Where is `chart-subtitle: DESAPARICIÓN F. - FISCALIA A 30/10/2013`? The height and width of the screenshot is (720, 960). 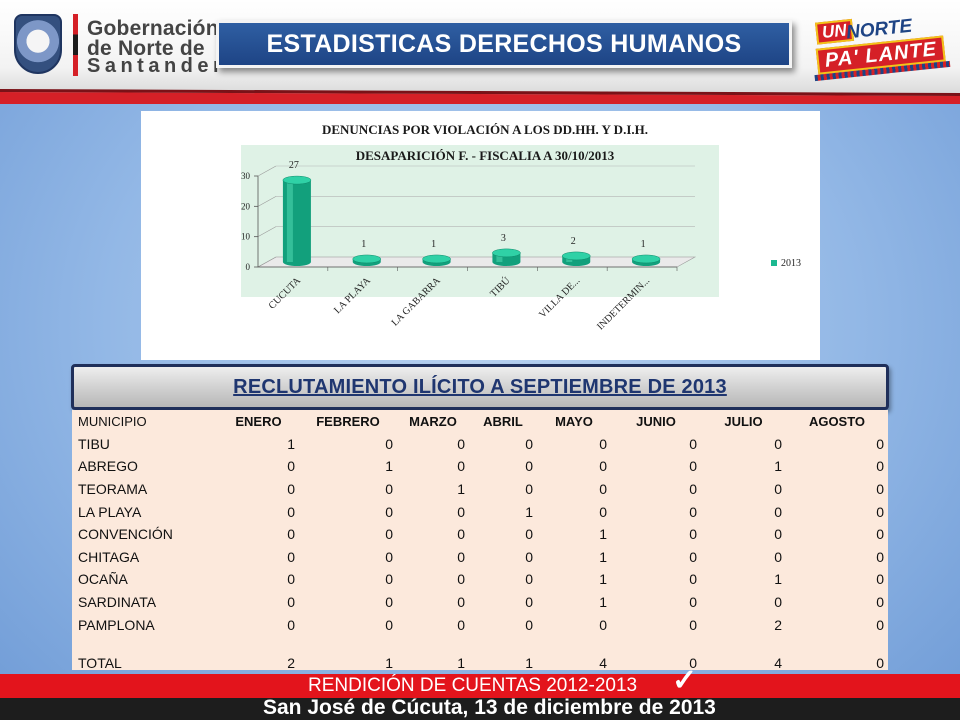 chart-subtitle: DESAPARICIÓN F. - FISCALIA A 30/10/2013 is located at coordinates (485, 155).